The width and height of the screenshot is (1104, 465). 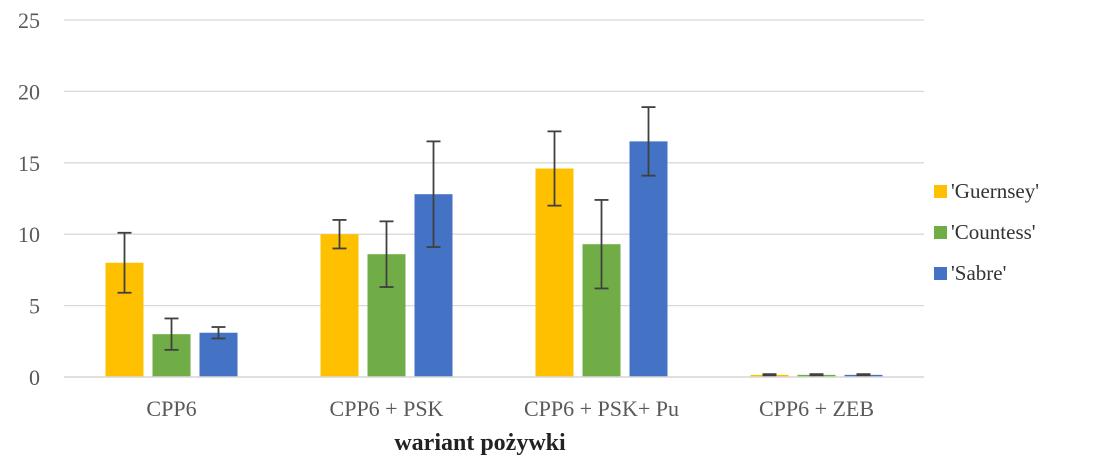 I want to click on legend-item: 'Sabre', so click(x=986, y=273).